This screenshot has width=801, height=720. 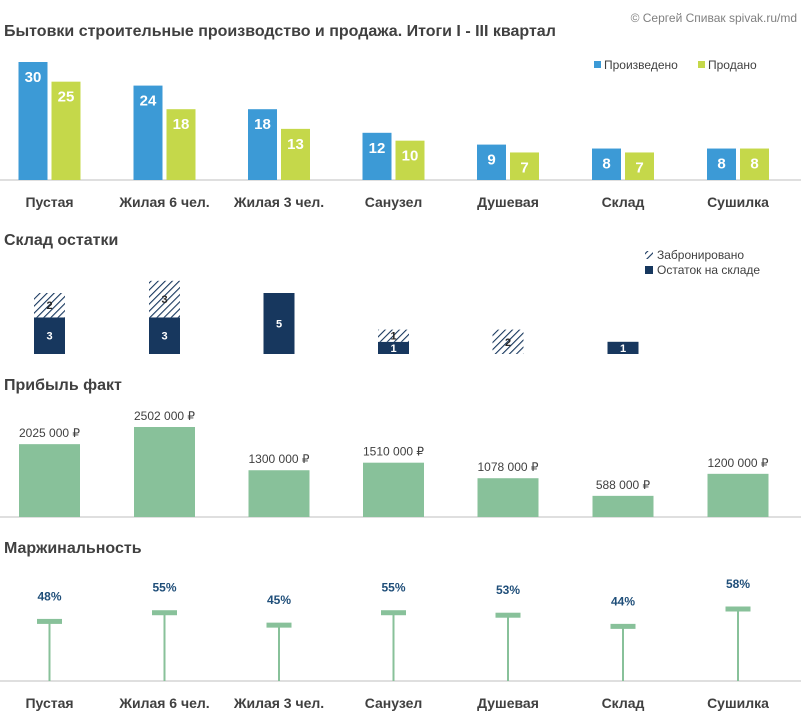 What do you see at coordinates (181, 124) in the screenshot?
I see `sold-value-label-2: 18` at bounding box center [181, 124].